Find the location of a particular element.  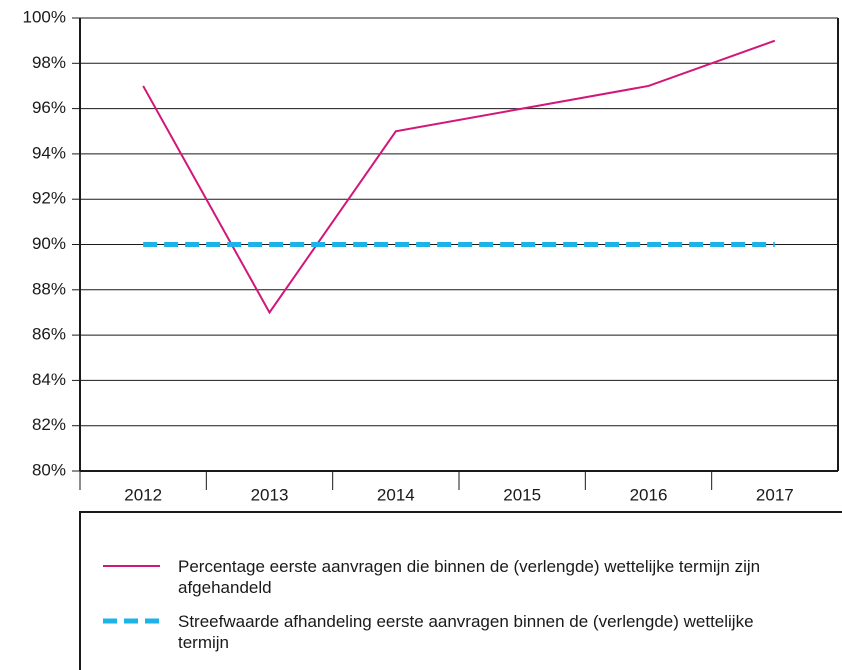

y-tick-label: 94% is located at coordinates (49, 152).